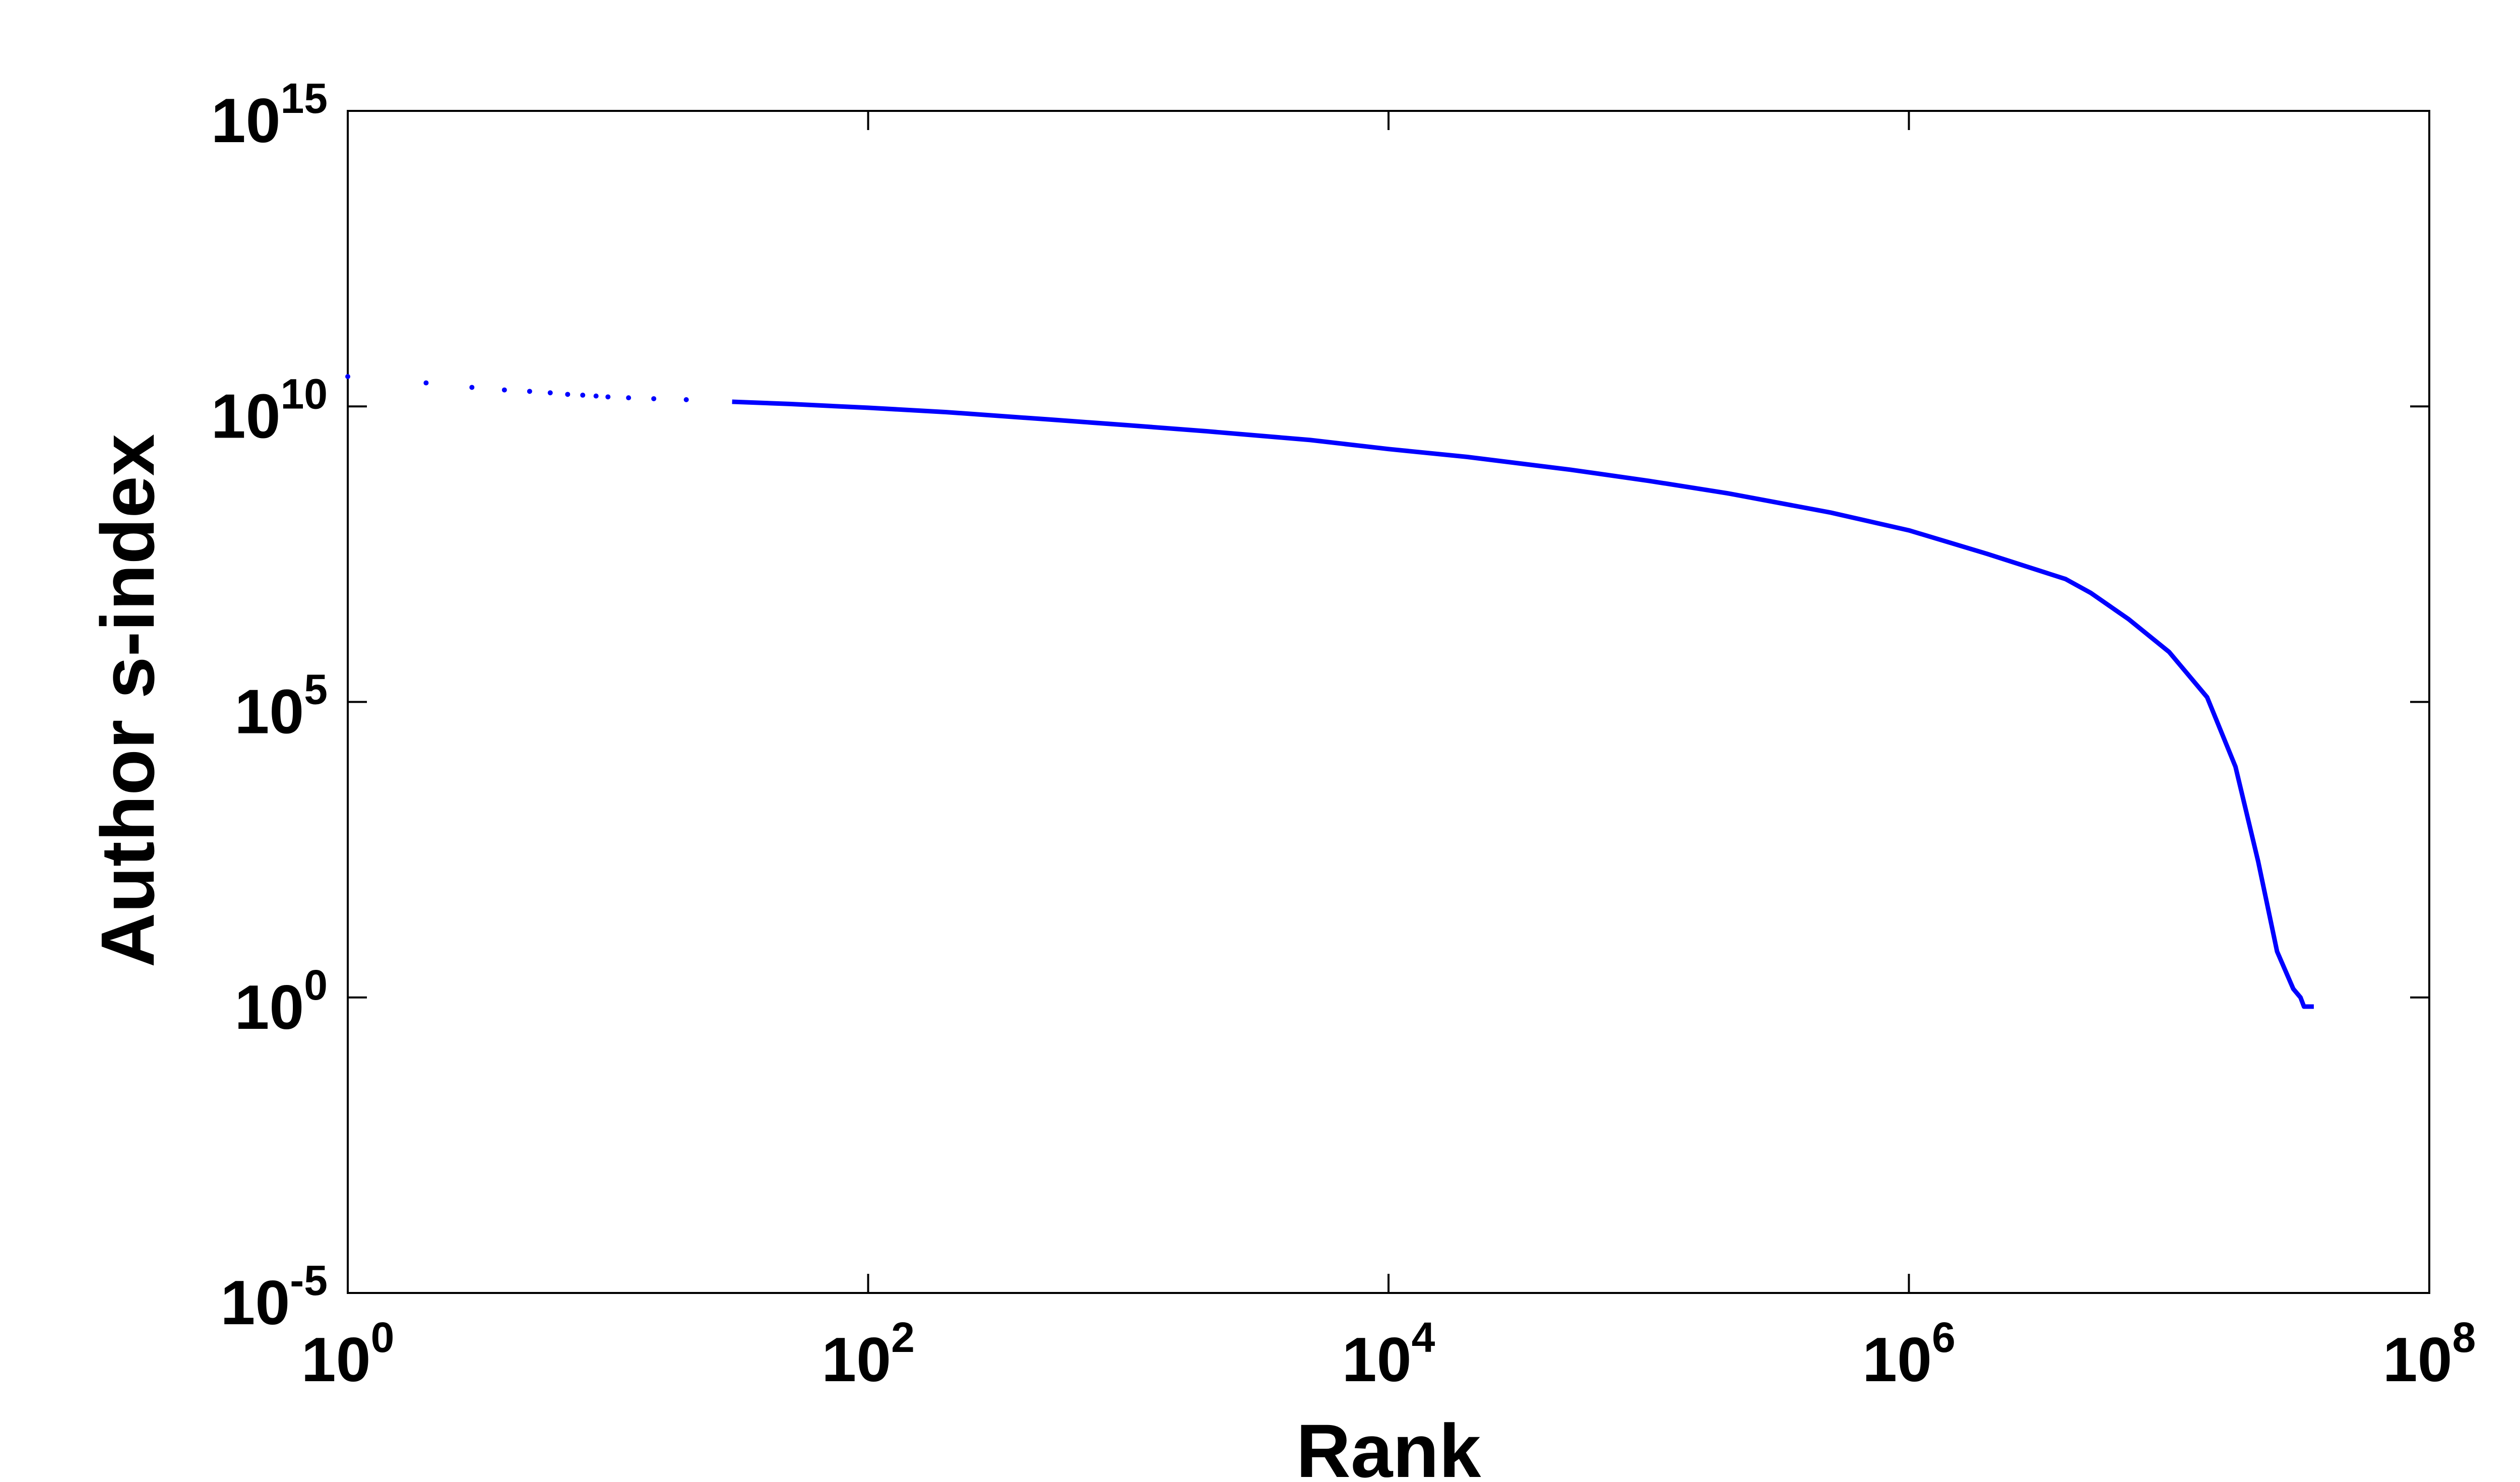 Image resolution: width=2520 pixels, height=1482 pixels. Describe the element at coordinates (270, 116) in the screenshot. I see `y-tick-label: 10¹⁵` at that location.